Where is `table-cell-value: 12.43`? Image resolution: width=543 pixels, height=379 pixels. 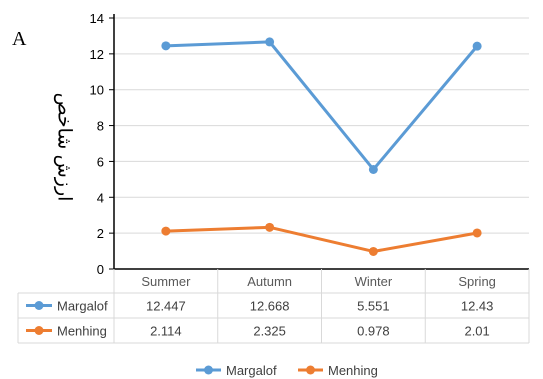 table-cell-value: 12.43 is located at coordinates (477, 306).